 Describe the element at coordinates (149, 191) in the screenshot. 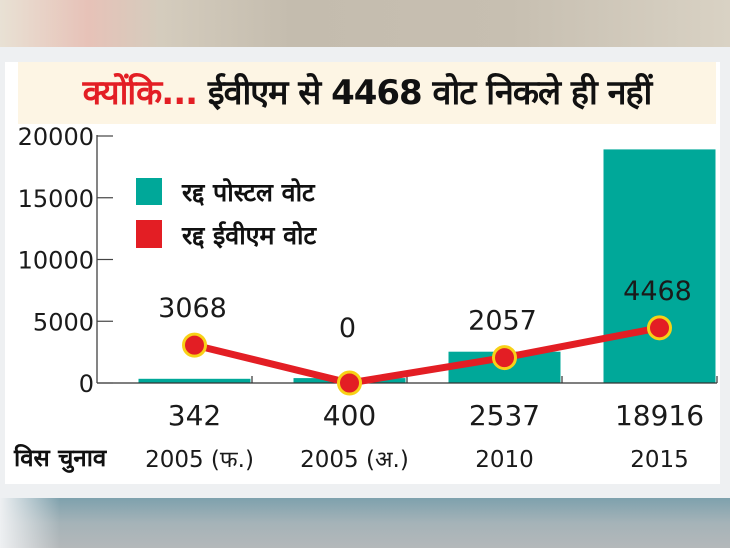

I see `legend-swatch-postal` at that location.